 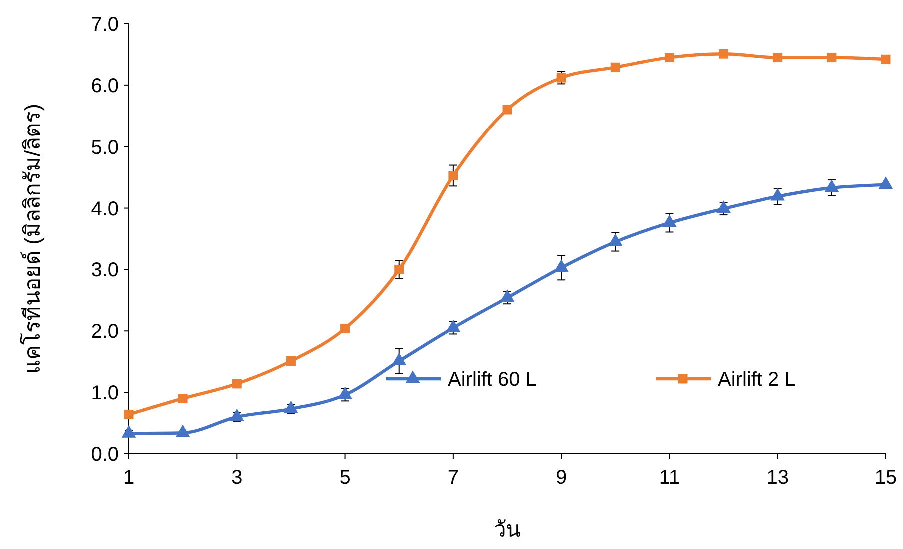 What do you see at coordinates (105, 86) in the screenshot?
I see `y-tick-label: 6.0` at bounding box center [105, 86].